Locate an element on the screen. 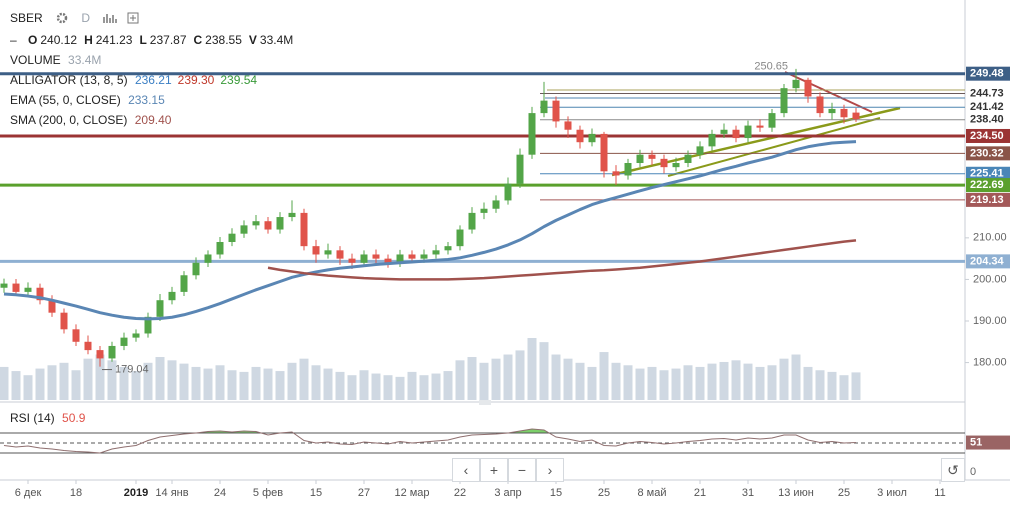  x-tick-label: 11 is located at coordinates (939, 493).